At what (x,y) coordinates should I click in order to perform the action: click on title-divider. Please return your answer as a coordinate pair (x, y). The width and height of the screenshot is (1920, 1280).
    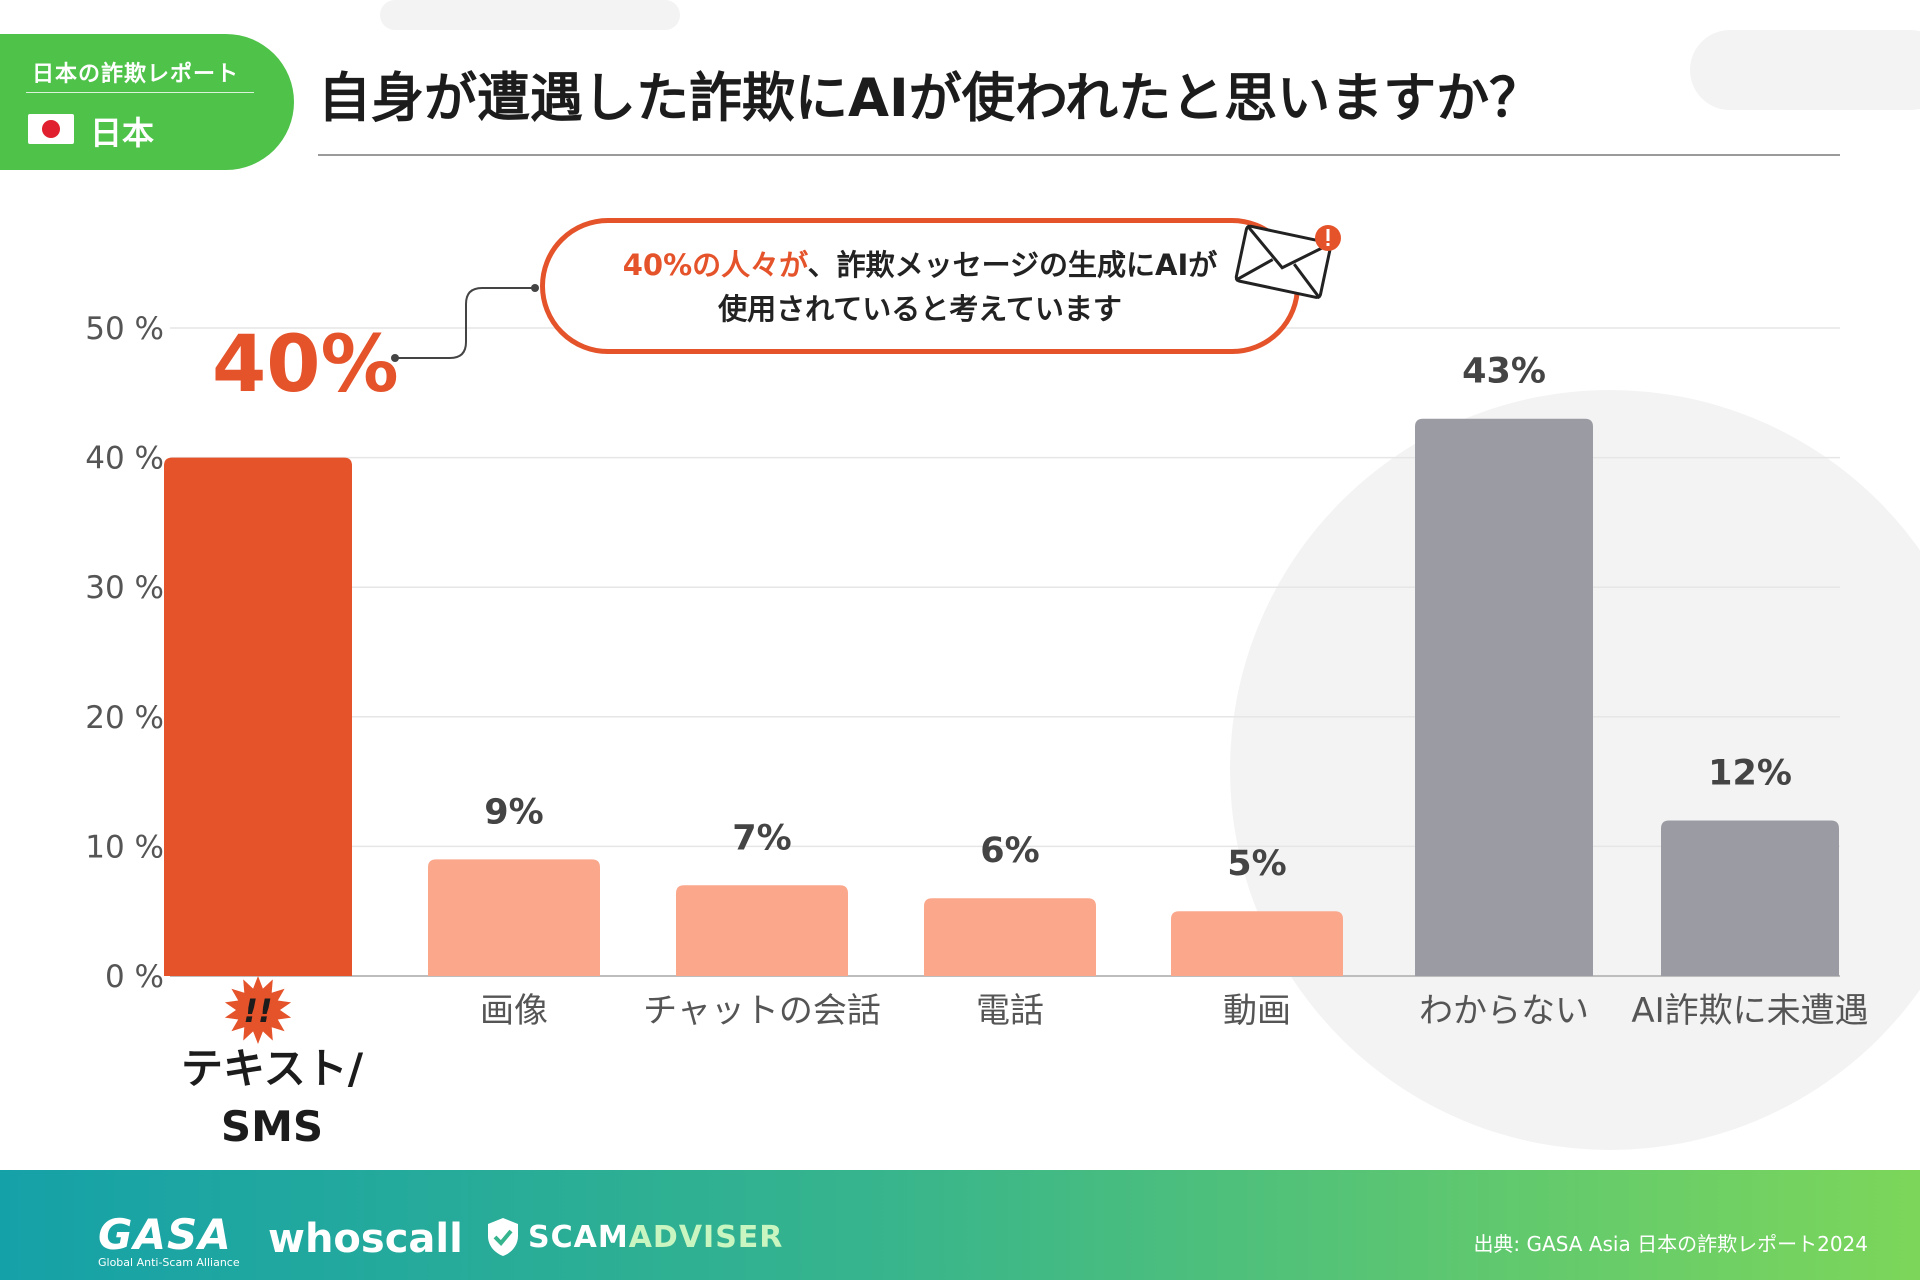
    Looking at the image, I should click on (1079, 155).